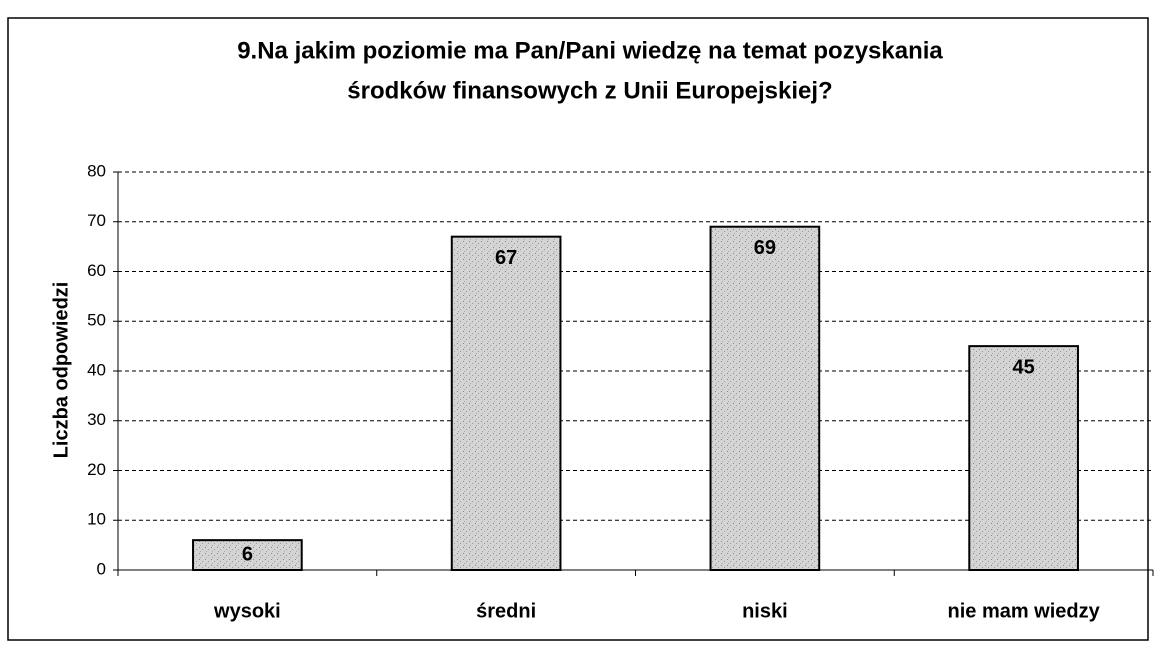 The height and width of the screenshot is (645, 1158). I want to click on data-label: 67, so click(506, 258).